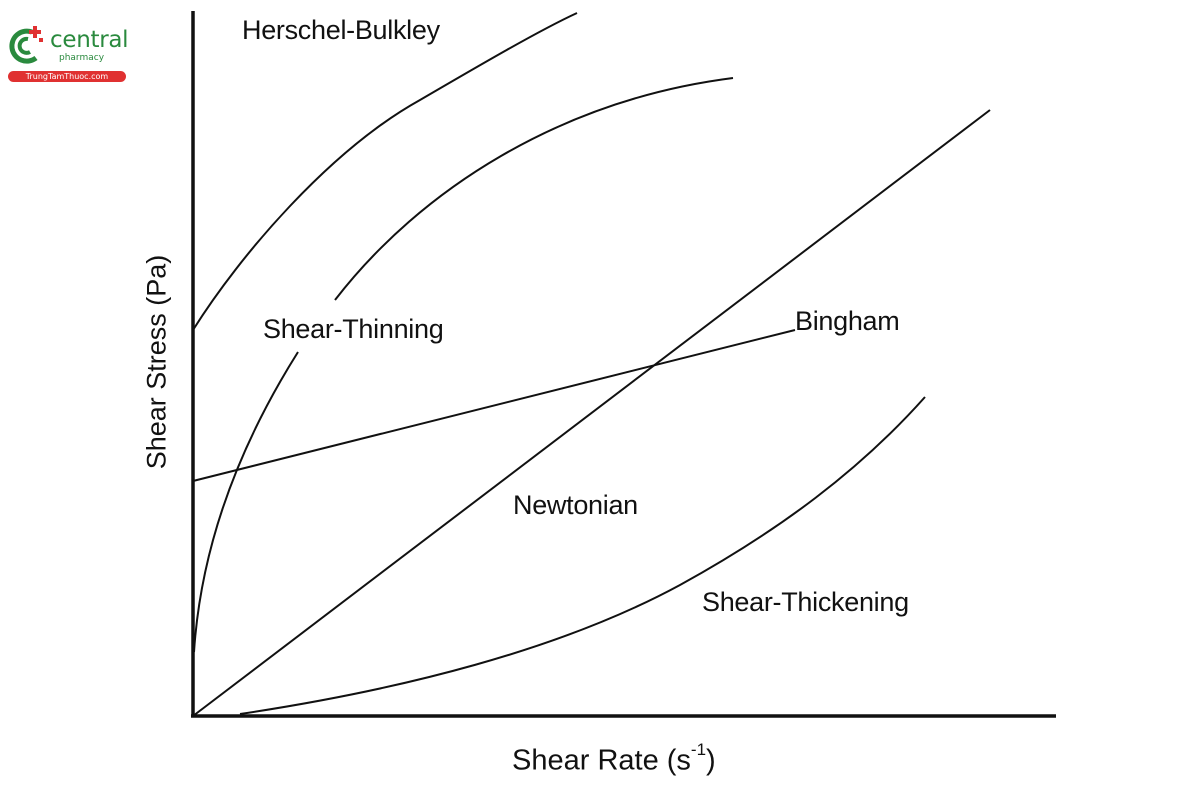 This screenshot has width=1200, height=800. Describe the element at coordinates (711, 760) in the screenshot. I see `x-axis-label-close: )` at that location.